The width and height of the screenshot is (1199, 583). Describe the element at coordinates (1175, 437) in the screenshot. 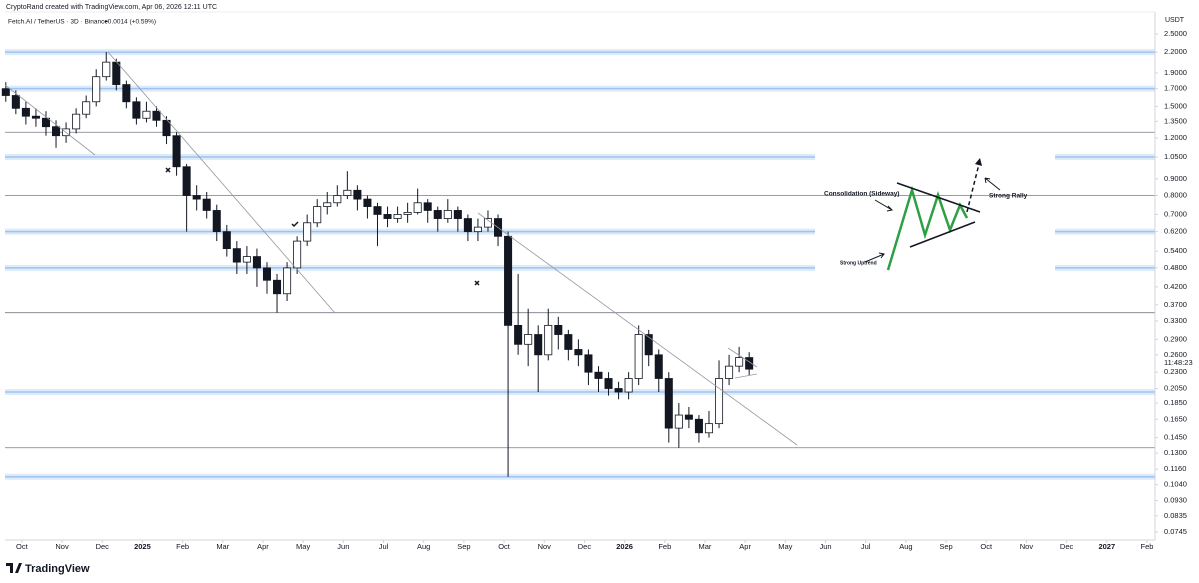

I see `y-tick-label: 0.1450` at that location.